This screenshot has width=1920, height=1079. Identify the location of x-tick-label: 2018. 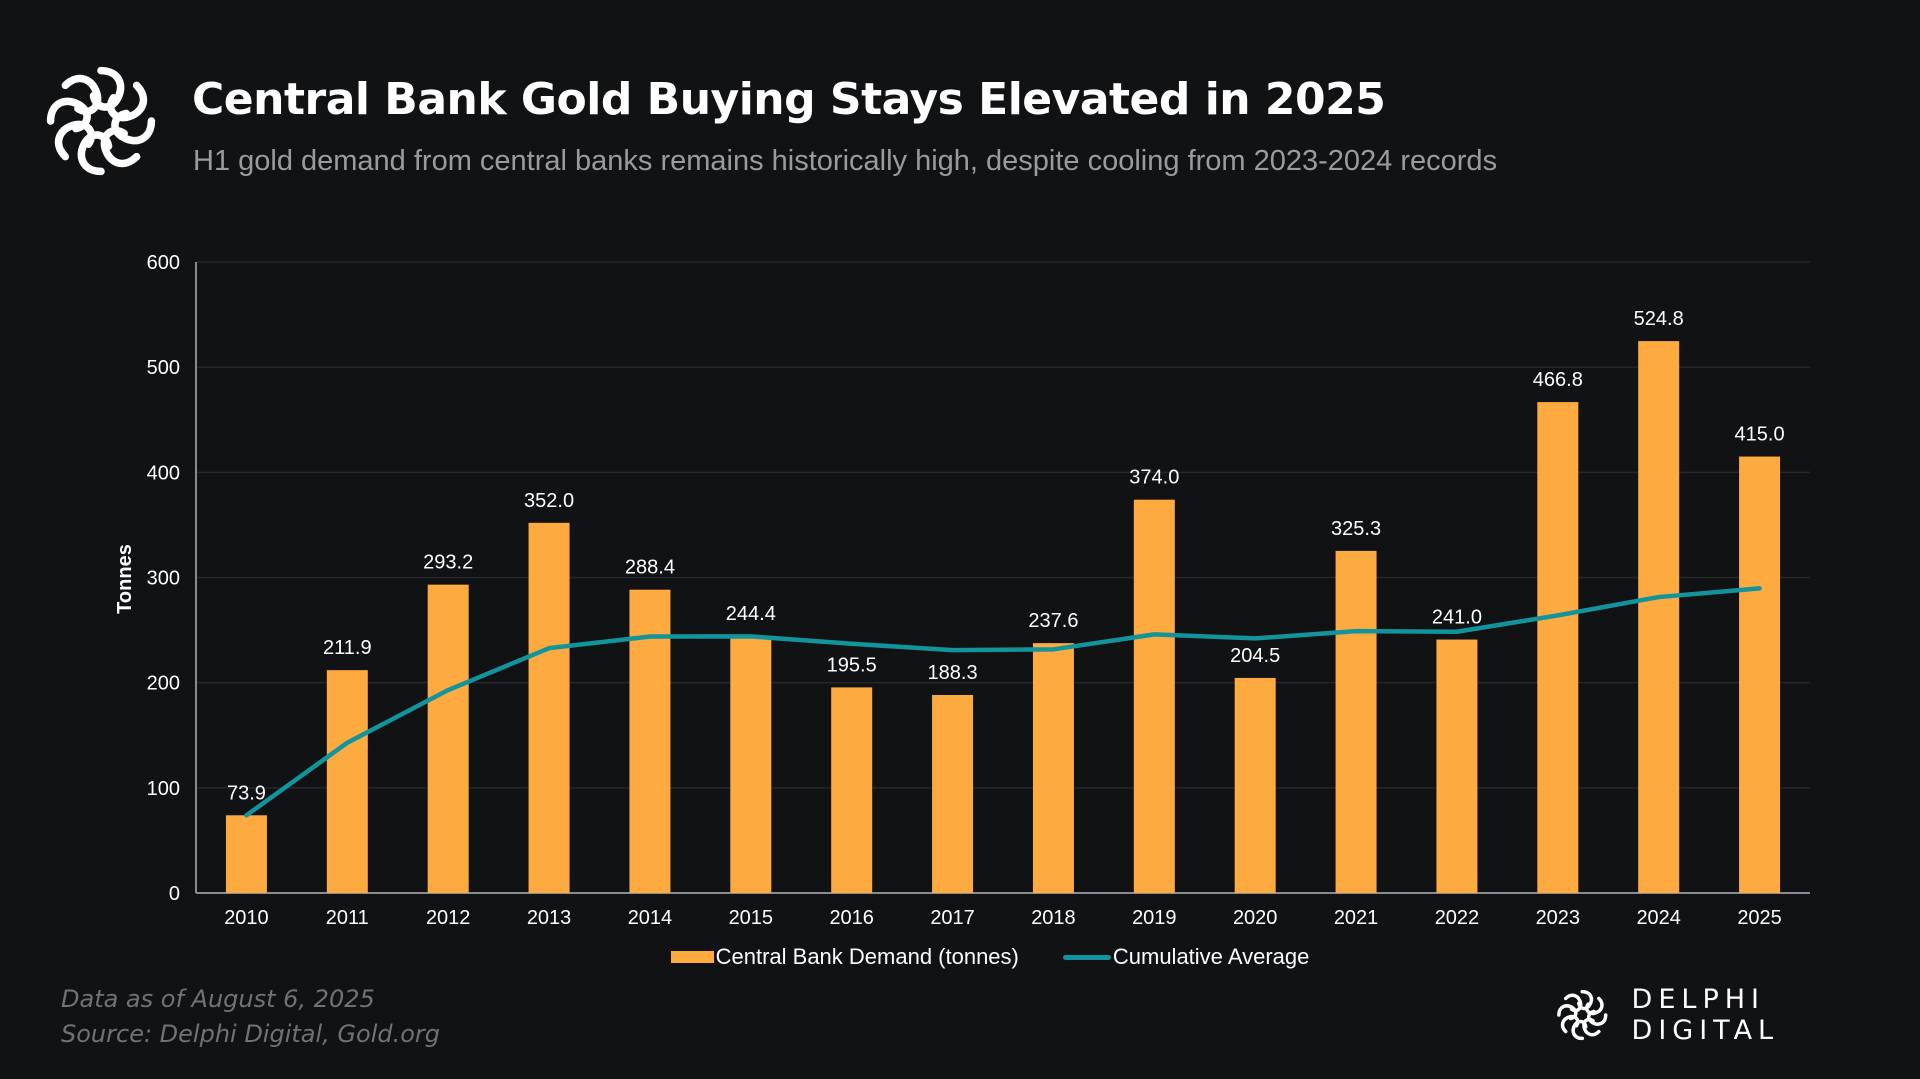
(1053, 918).